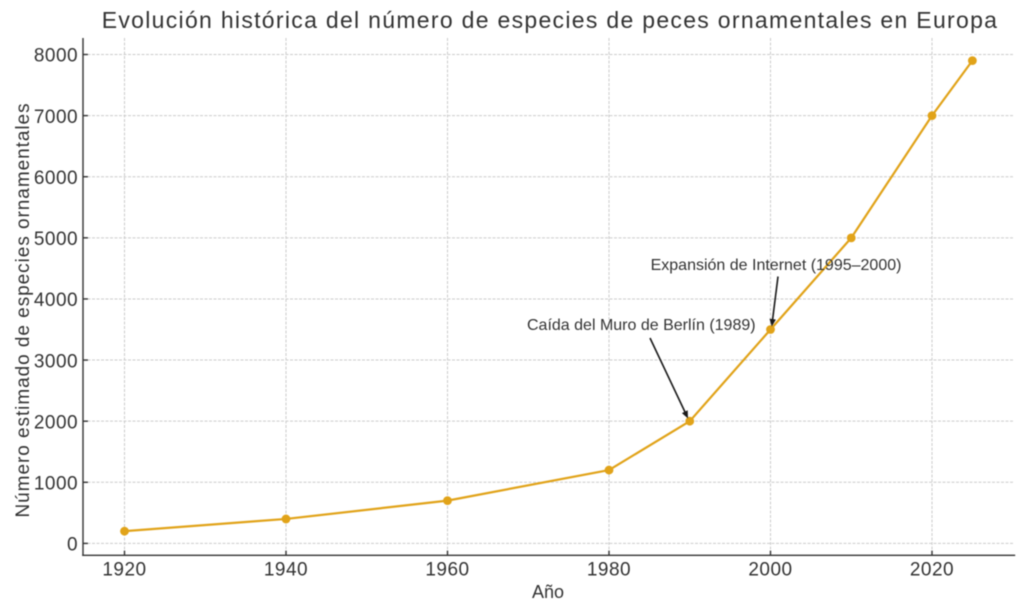  What do you see at coordinates (609, 569) in the screenshot?
I see `svg-text: 1980` at bounding box center [609, 569].